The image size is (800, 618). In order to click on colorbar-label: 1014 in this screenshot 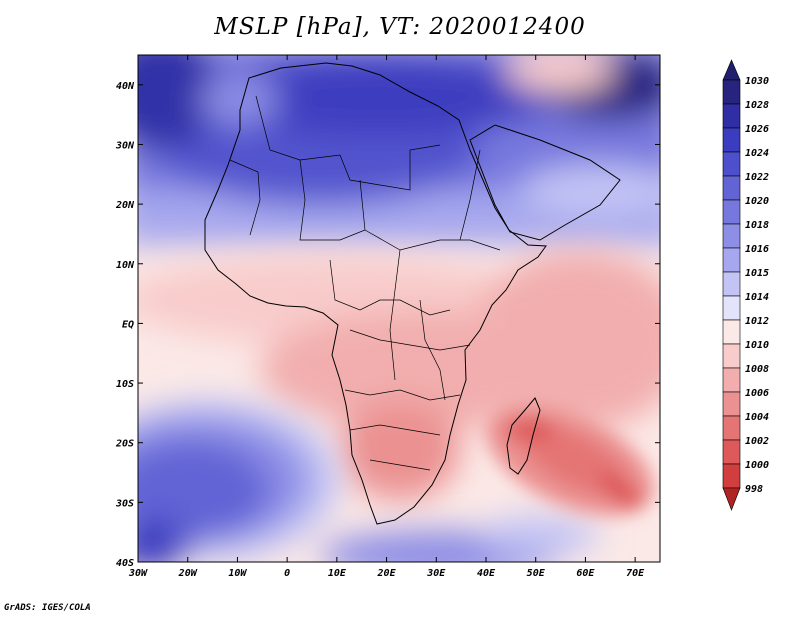, I will do `click(757, 297)`.